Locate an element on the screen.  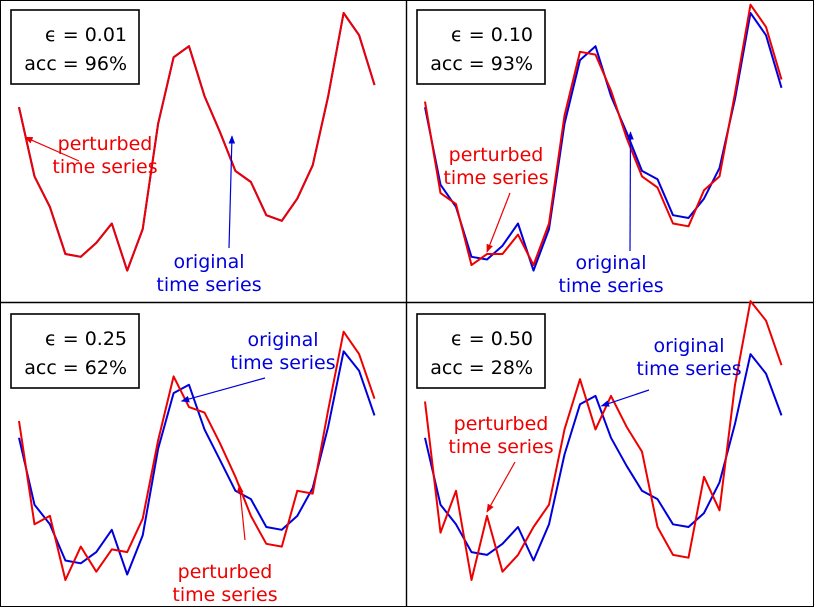
epsilon-label: ϵ = 0.50 is located at coordinates (492, 339).